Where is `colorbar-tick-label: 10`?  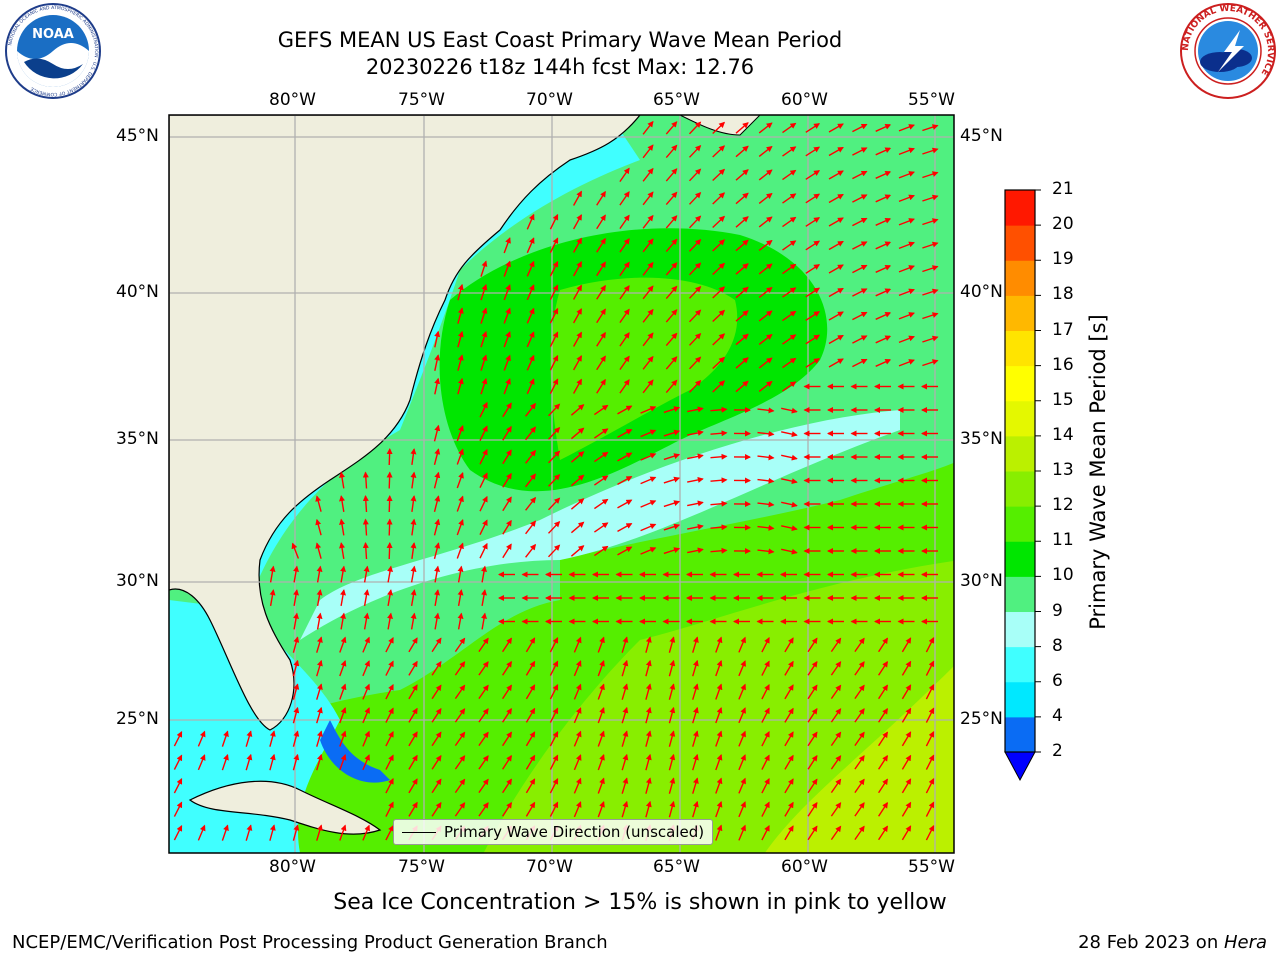 colorbar-tick-label: 10 is located at coordinates (1063, 575).